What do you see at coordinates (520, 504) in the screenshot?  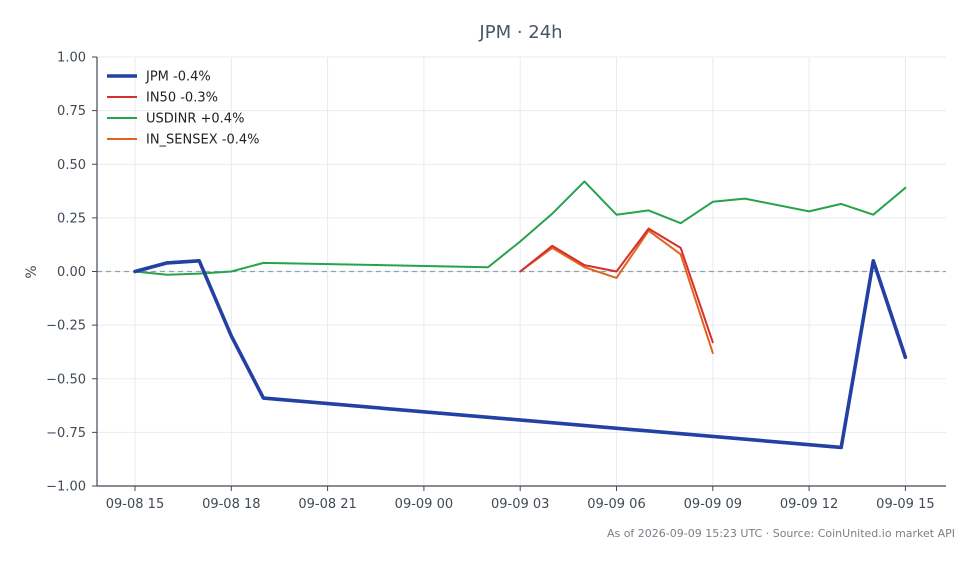 I see `x-tick-label: 09-09 03` at bounding box center [520, 504].